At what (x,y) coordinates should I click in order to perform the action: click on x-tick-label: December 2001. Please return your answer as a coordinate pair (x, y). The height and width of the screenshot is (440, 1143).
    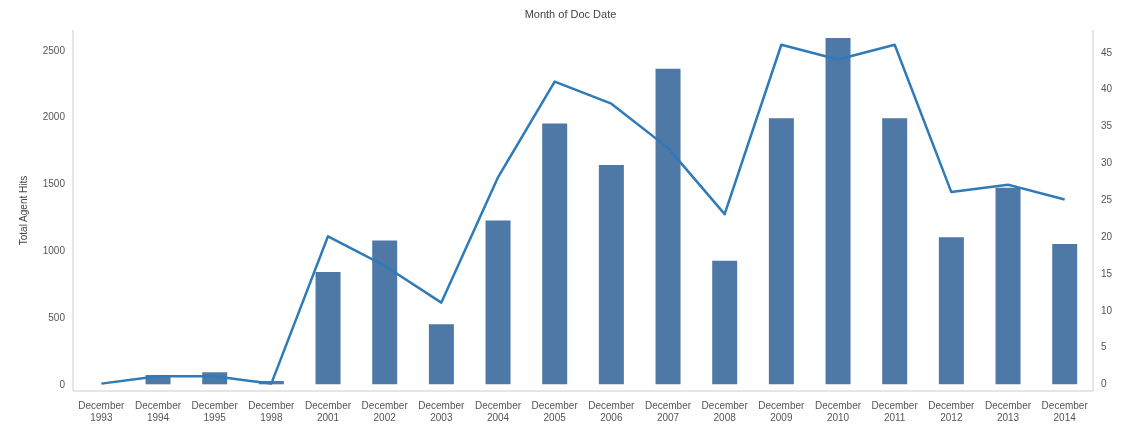
    Looking at the image, I should click on (328, 411).